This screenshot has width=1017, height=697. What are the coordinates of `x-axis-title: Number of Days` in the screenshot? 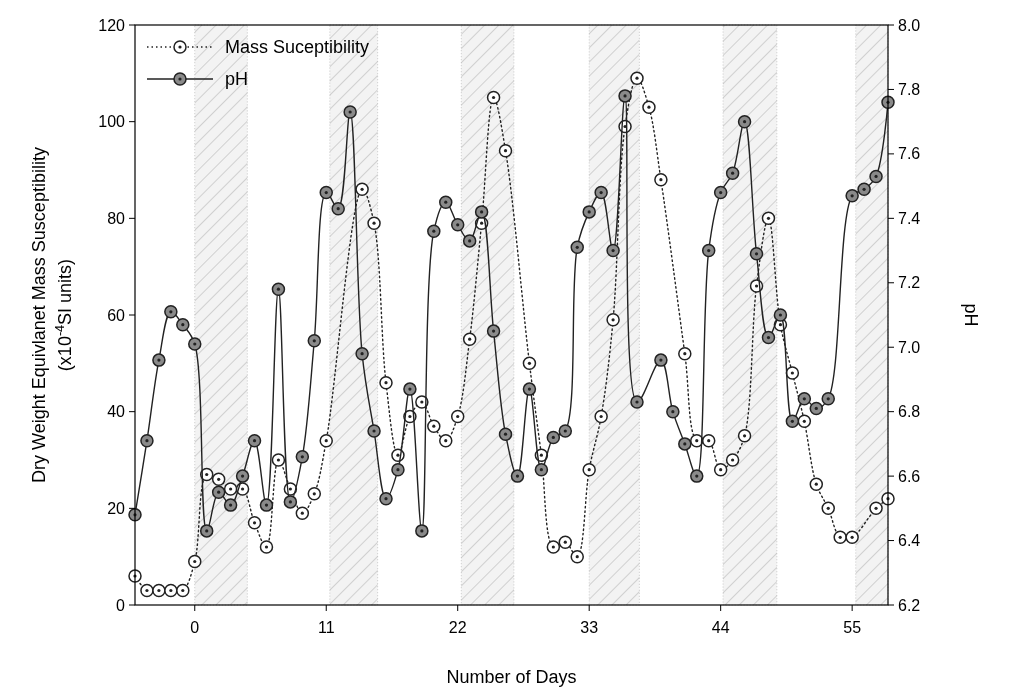 It's located at (511, 677).